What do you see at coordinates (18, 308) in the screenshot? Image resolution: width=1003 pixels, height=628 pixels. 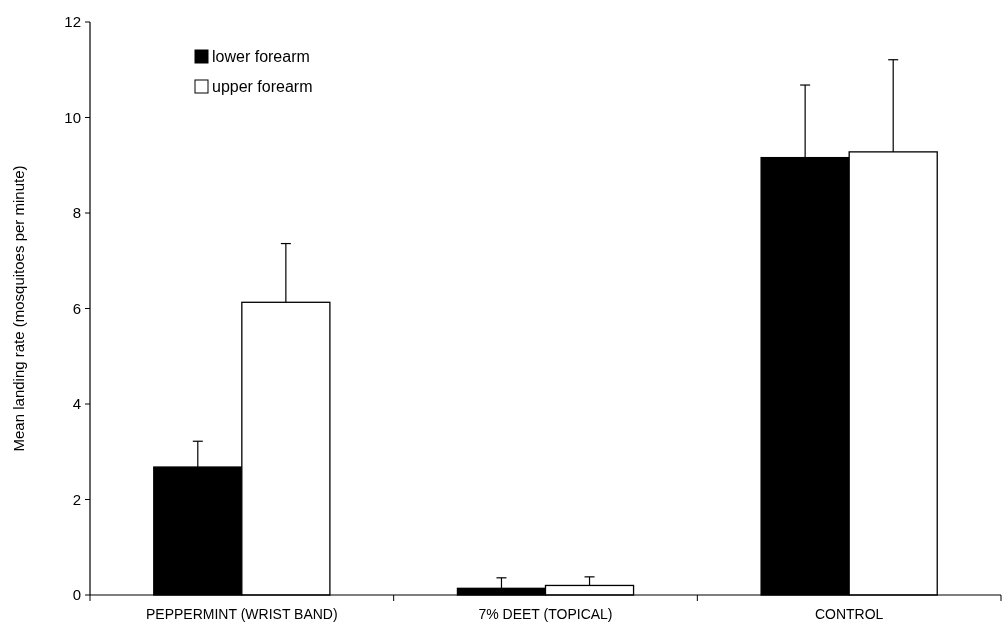 I see `y-axis-title: Mean landing rate (mosquitoes per minute)` at bounding box center [18, 308].